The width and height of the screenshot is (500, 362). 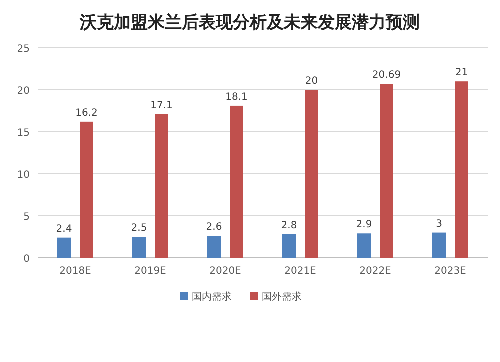 I want to click on y-tick-label: 0, so click(x=27, y=259).